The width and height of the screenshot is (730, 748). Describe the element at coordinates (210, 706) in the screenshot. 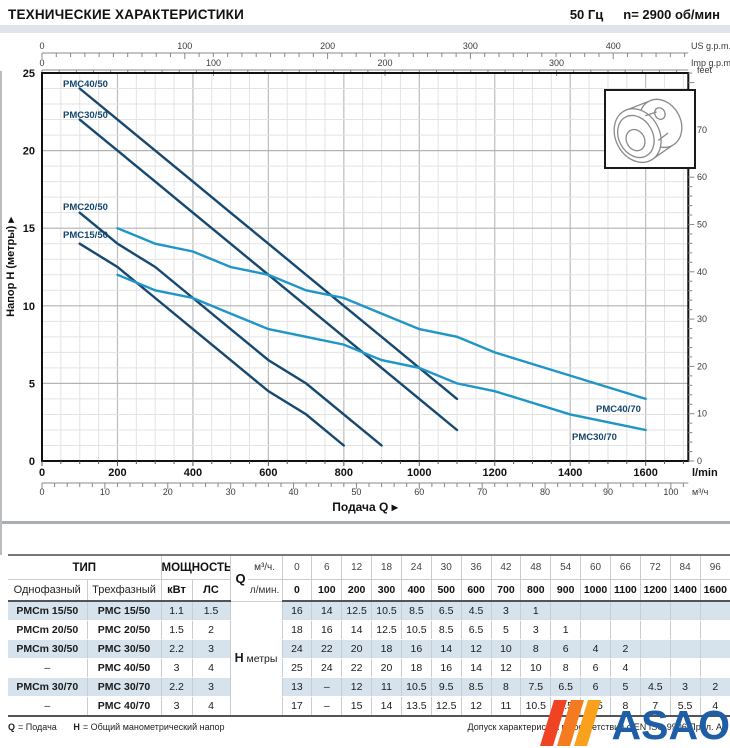

I see `power-hp: 4` at that location.